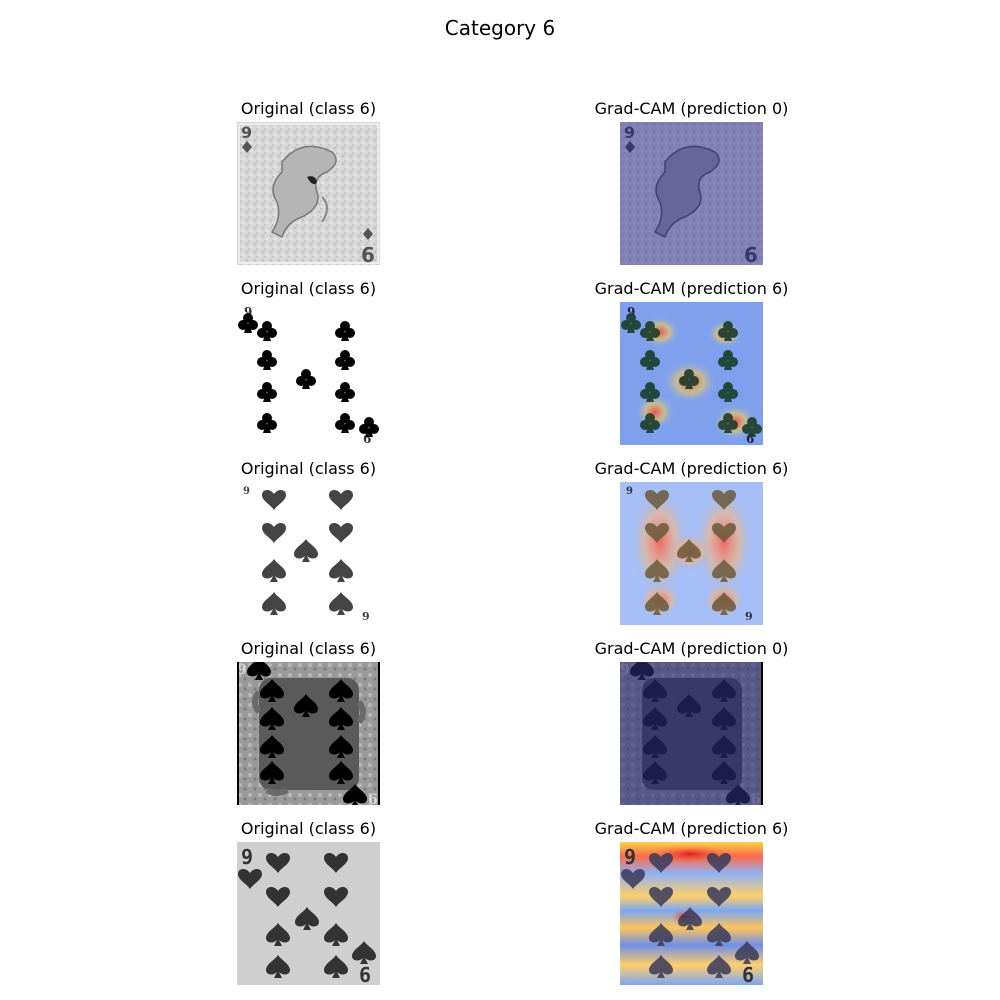 This screenshot has height=1000, width=1000. I want to click on gradcam-panel-4: Grad-CAM (prediction 0) 9 6, so click(691, 722).